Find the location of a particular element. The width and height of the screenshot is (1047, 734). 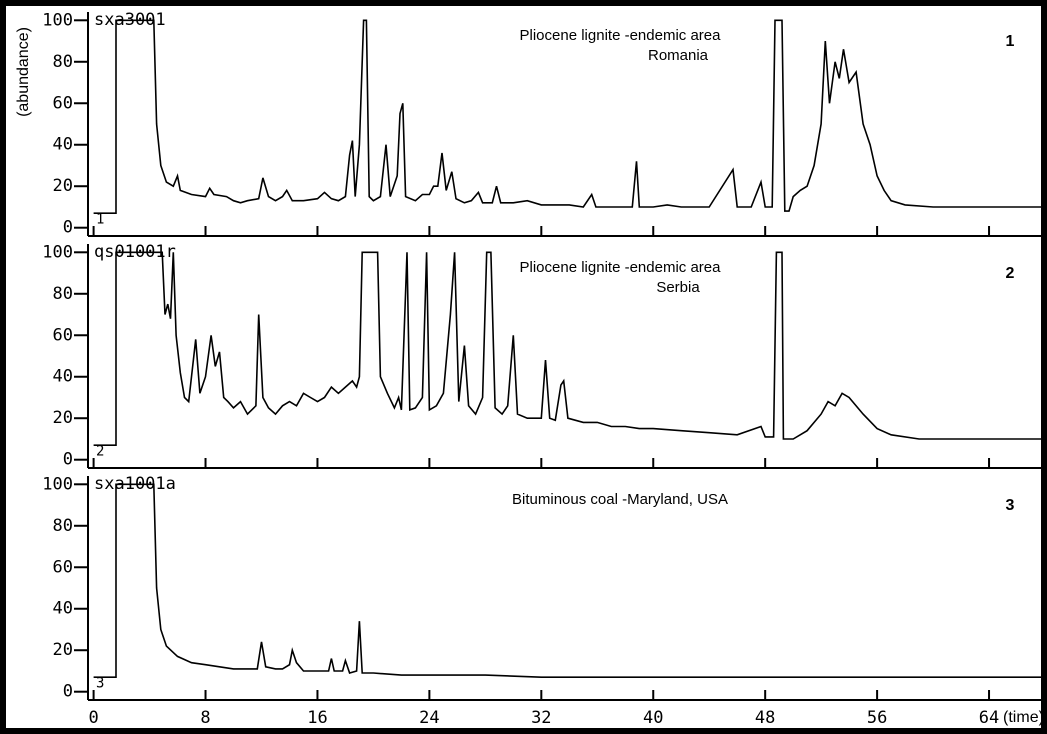

panel-label: 1 is located at coordinates (1010, 41).